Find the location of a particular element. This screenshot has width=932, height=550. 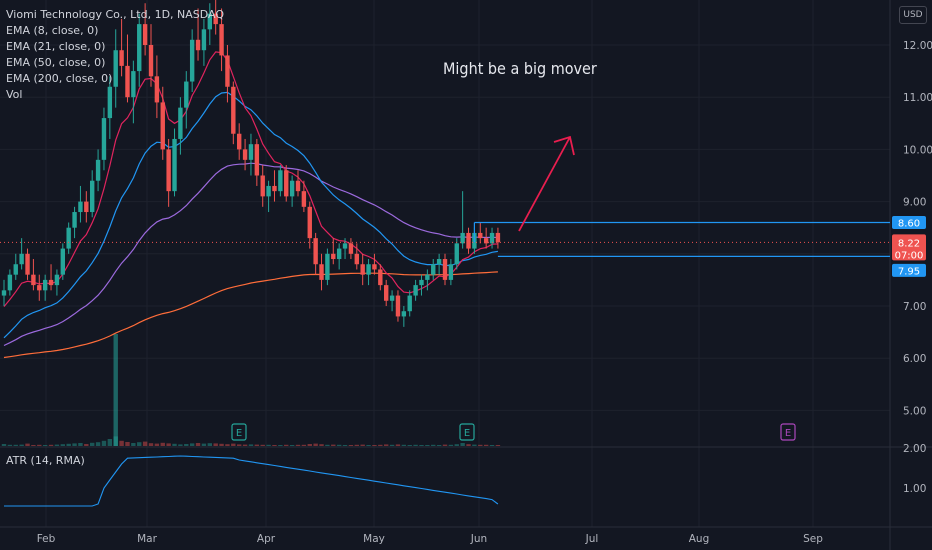

price-label-top: 8.60 is located at coordinates (909, 222).